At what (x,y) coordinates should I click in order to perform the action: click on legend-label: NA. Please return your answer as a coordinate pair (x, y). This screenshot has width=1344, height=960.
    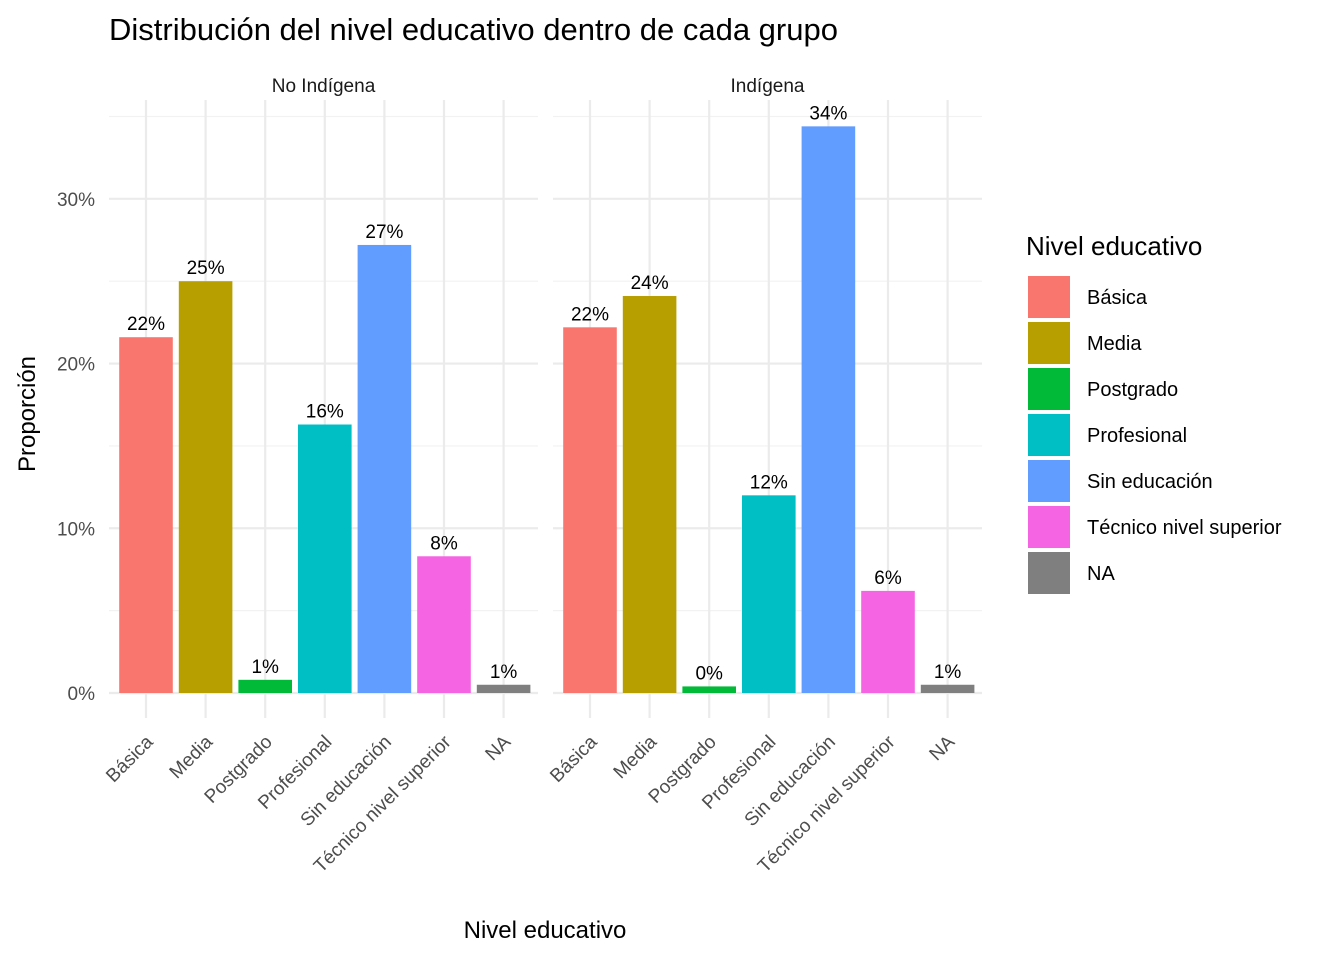
    Looking at the image, I should click on (1101, 574).